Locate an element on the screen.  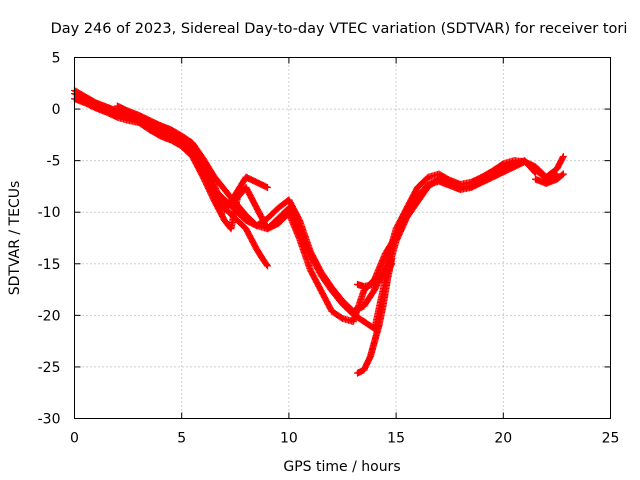
x-tick-label: 25 is located at coordinates (611, 439).